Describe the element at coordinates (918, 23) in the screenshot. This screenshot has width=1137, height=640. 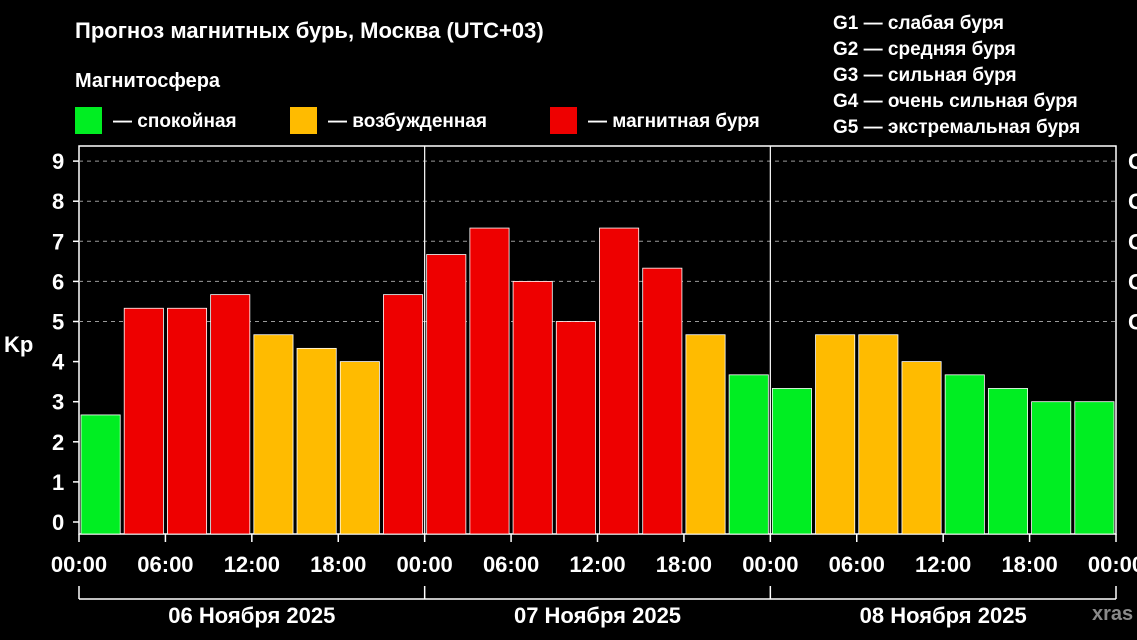
I see `storm-level-1: G1 — слабая буря` at that location.